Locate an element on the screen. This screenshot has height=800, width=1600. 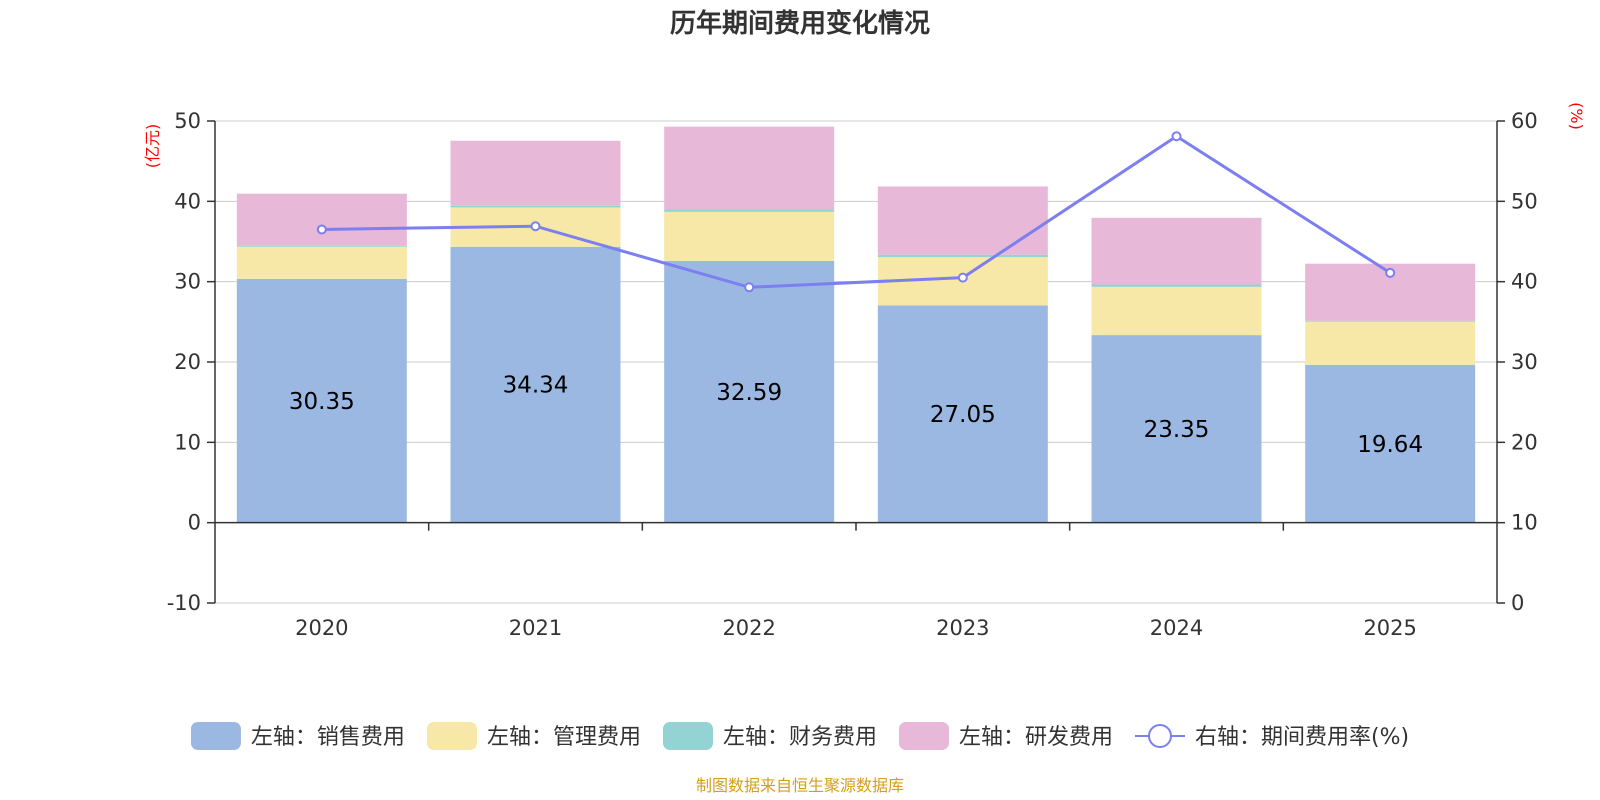
right-axis-tick-label: 60 is located at coordinates (1524, 121).